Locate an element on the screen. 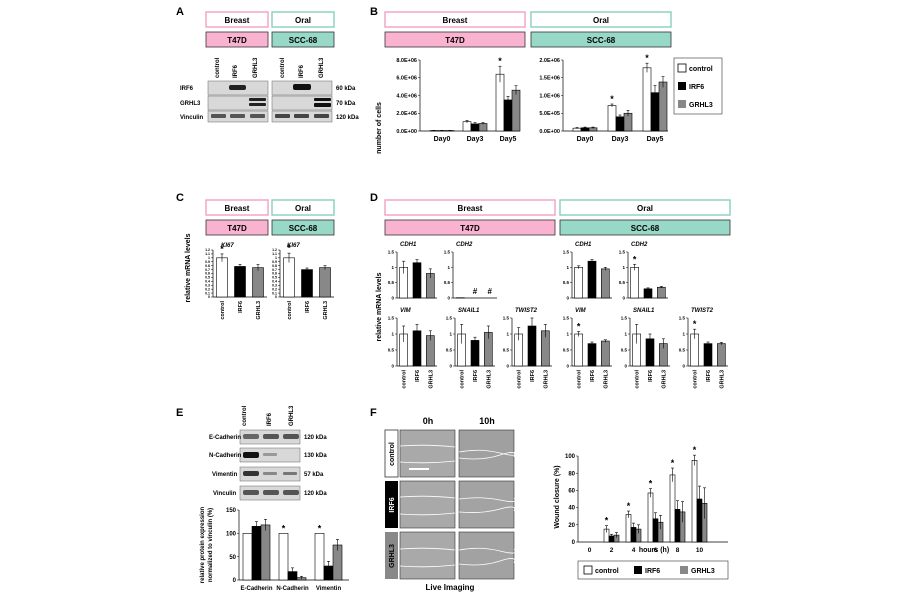  panel-letter-d: D is located at coordinates (374, 198).